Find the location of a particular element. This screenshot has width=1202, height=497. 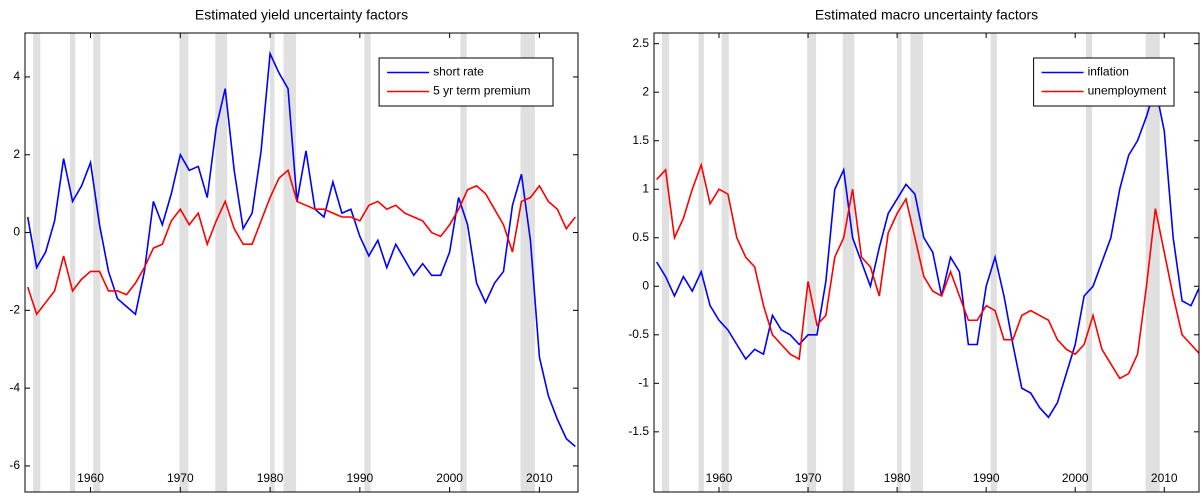

y-tick-label: -1 is located at coordinates (643, 382).